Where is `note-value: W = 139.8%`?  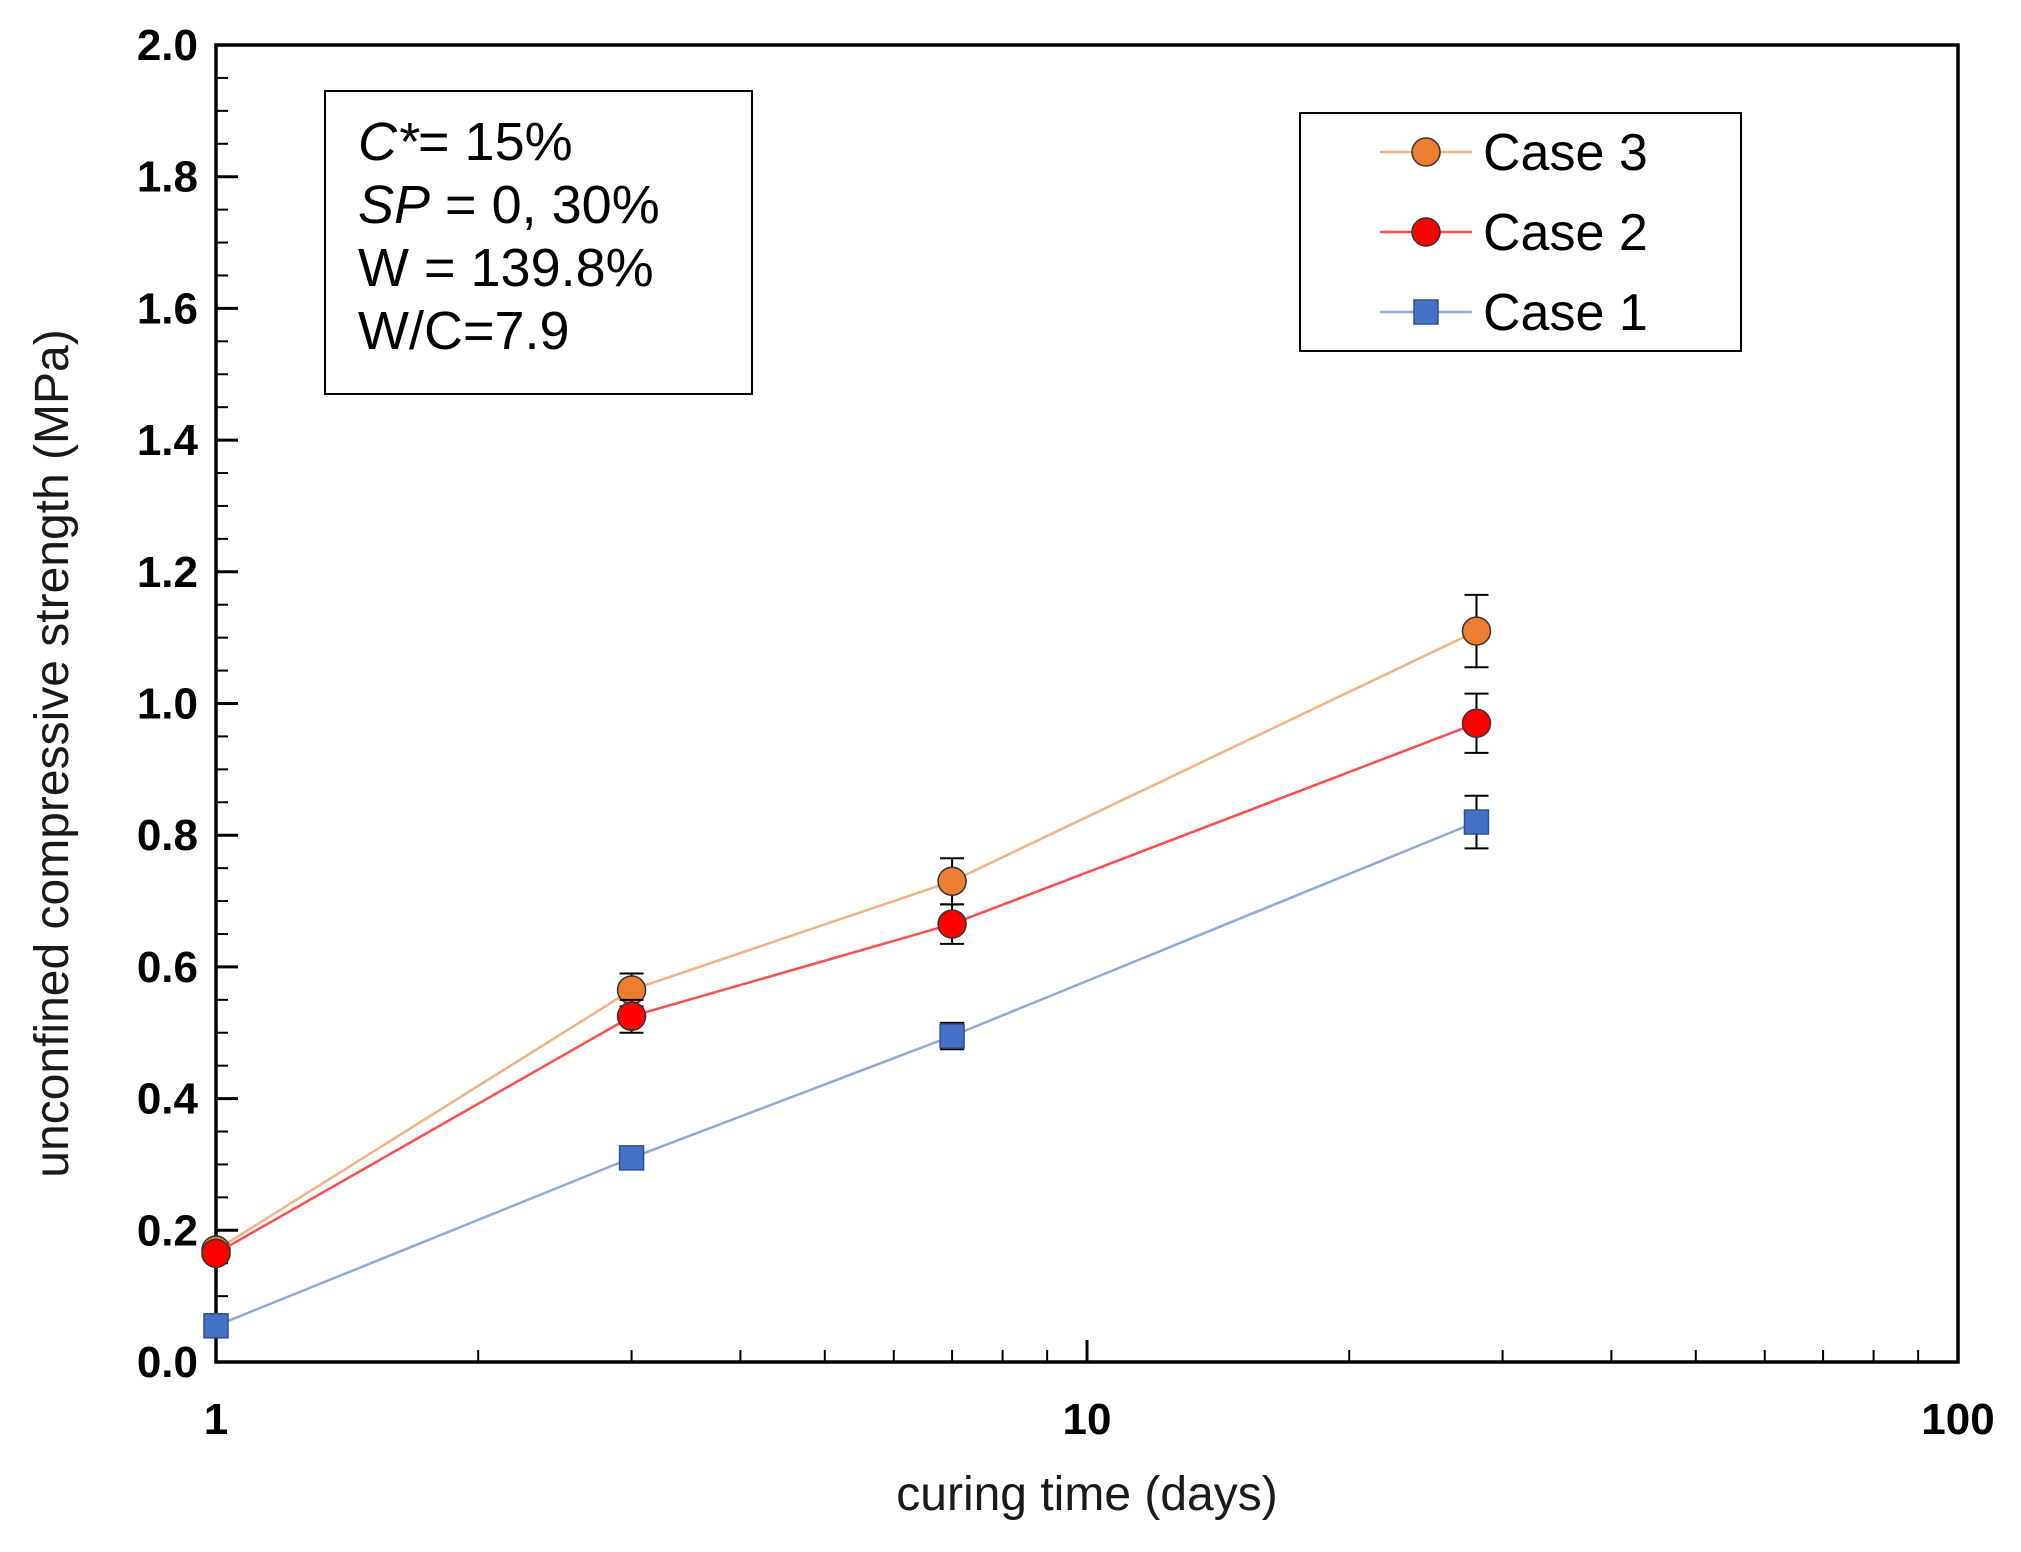 note-value: W = 139.8% is located at coordinates (506, 268).